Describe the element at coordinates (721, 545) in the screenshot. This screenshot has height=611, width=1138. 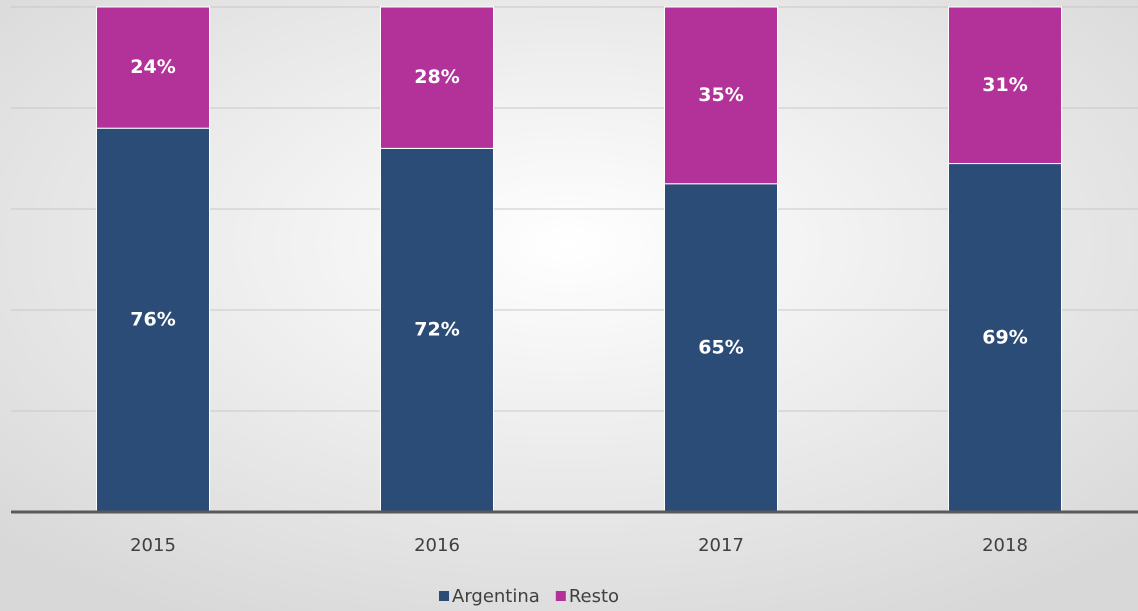
I see `x-tick-label: 2017` at that location.